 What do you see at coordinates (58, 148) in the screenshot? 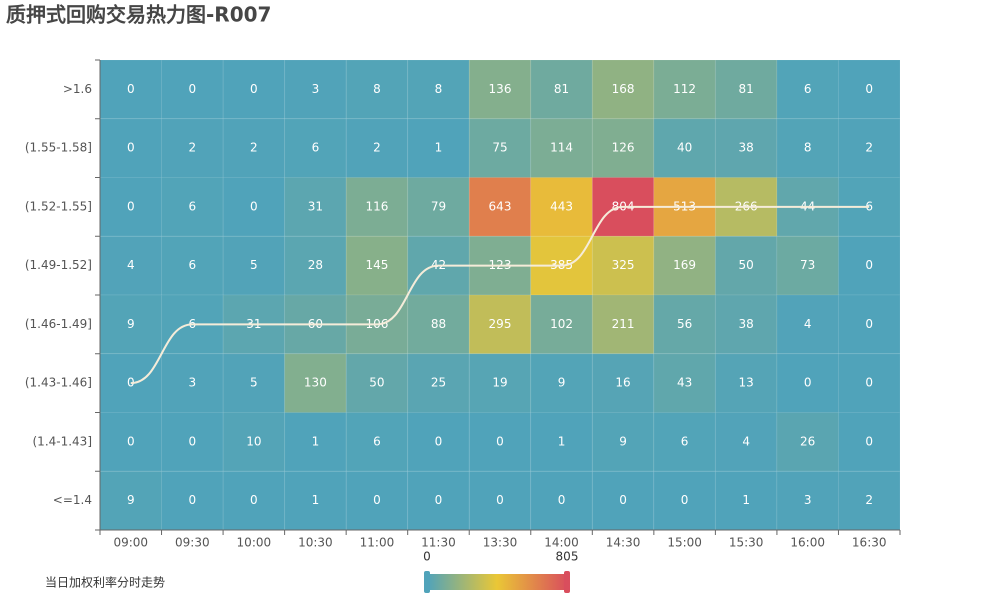
I see `y-tick-label: (1.55-1.58]` at bounding box center [58, 148].